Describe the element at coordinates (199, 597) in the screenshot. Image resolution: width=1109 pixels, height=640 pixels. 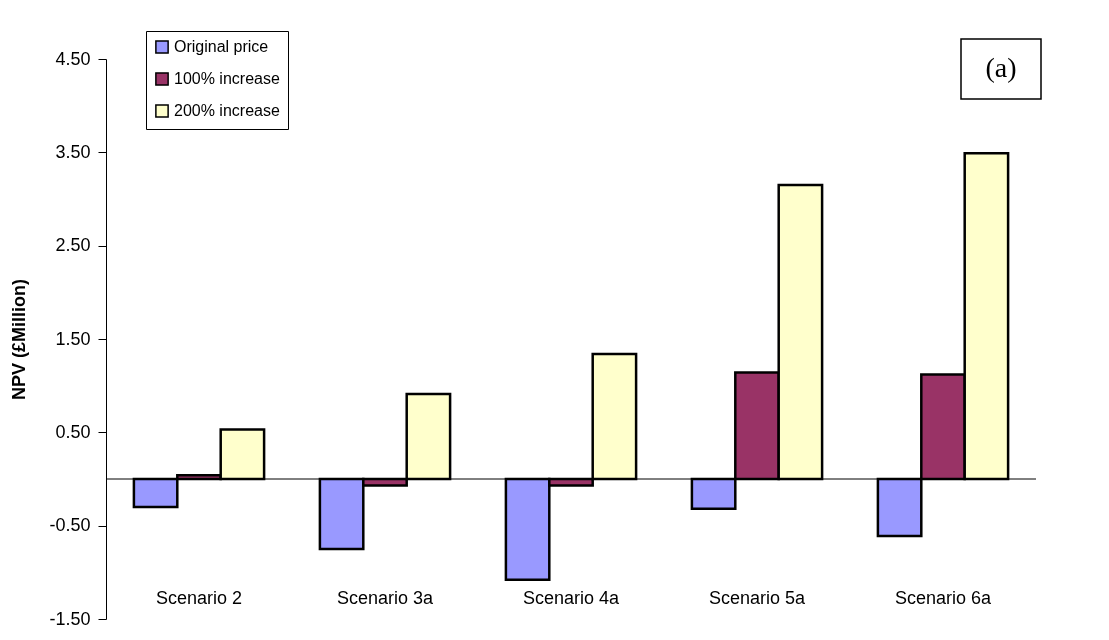
I see `x-tick-label: Scenario 2` at that location.